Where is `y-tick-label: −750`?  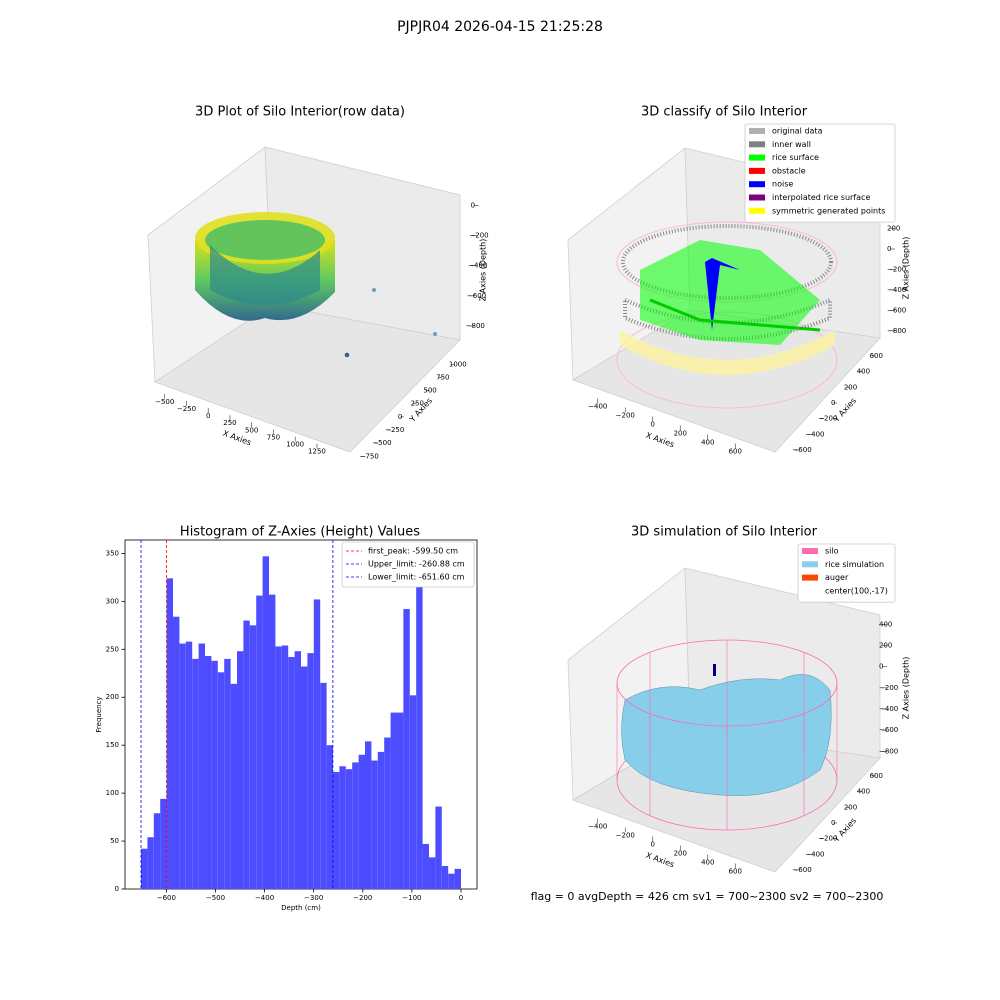 y-tick-label: −750 is located at coordinates (369, 456).